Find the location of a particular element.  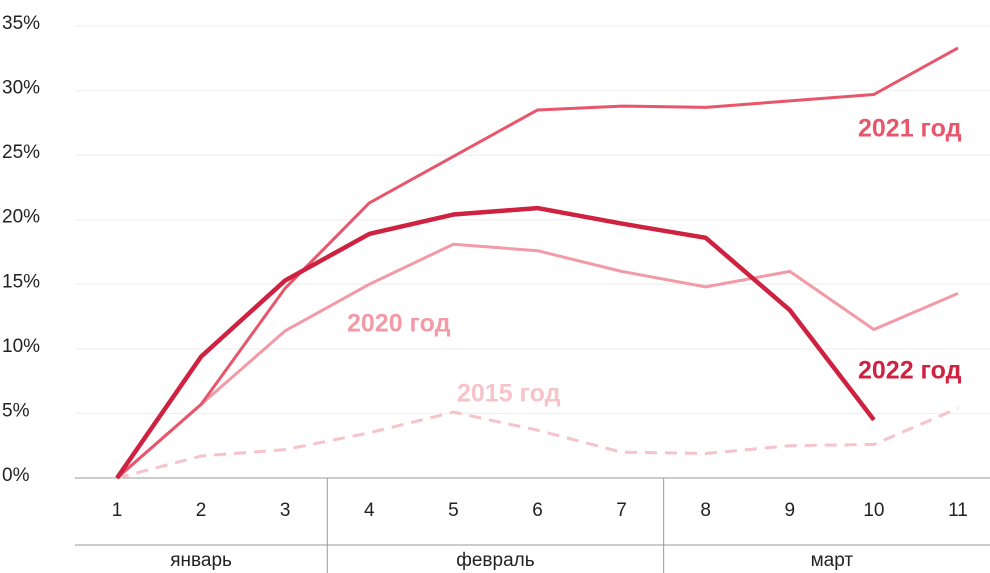

x-tick-label: 5 is located at coordinates (453, 510).